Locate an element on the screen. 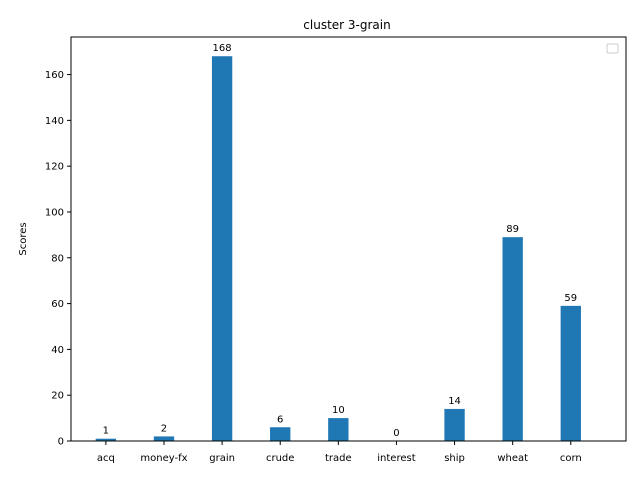  x-tick-label-grain: grain is located at coordinates (222, 458).